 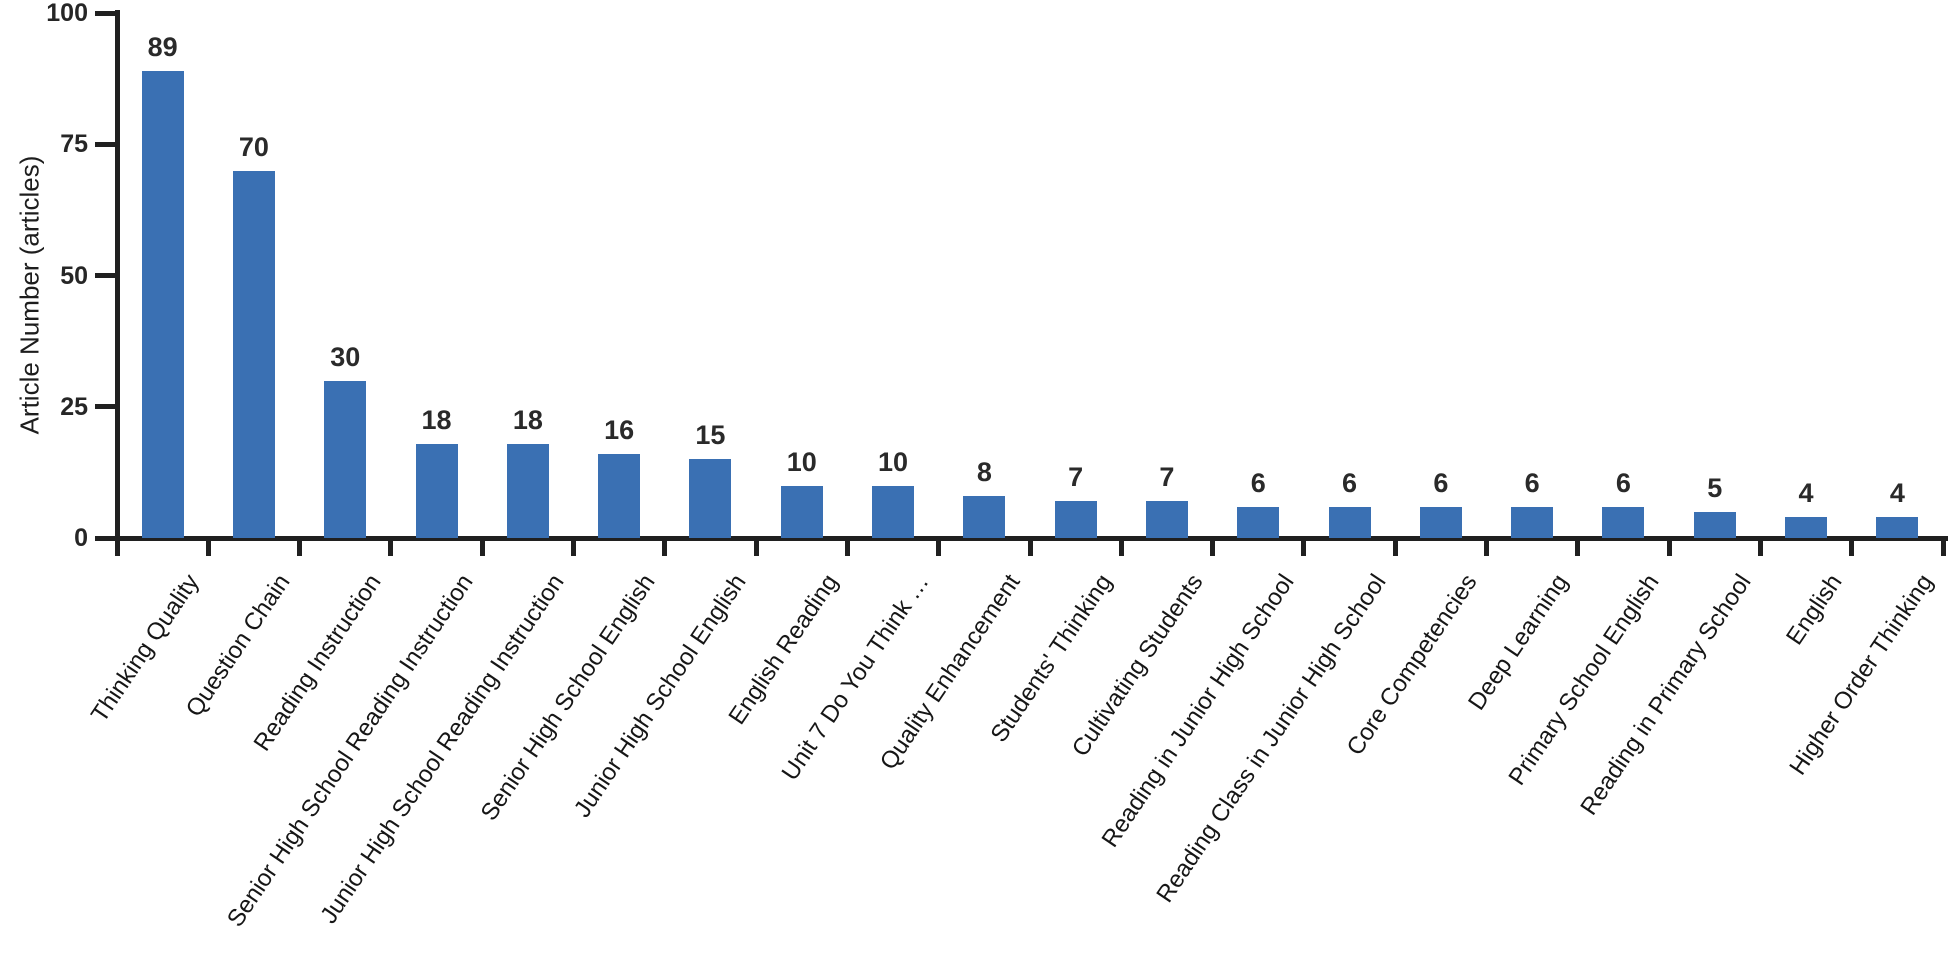 What do you see at coordinates (74, 144) in the screenshot?
I see `y-tick-label: 75` at bounding box center [74, 144].